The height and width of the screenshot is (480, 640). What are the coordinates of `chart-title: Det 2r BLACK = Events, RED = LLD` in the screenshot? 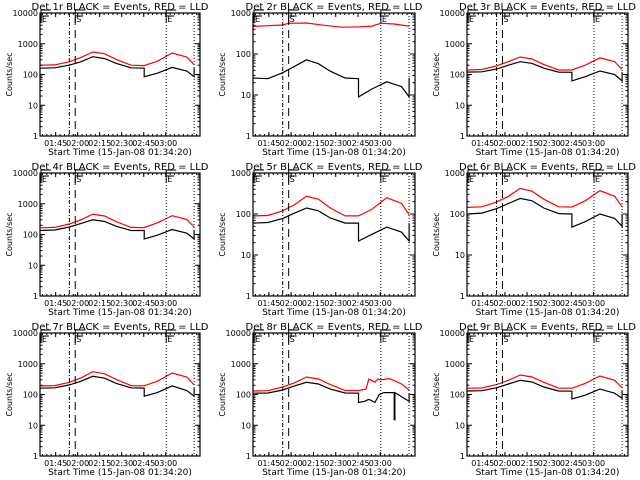 It's located at (334, 7).